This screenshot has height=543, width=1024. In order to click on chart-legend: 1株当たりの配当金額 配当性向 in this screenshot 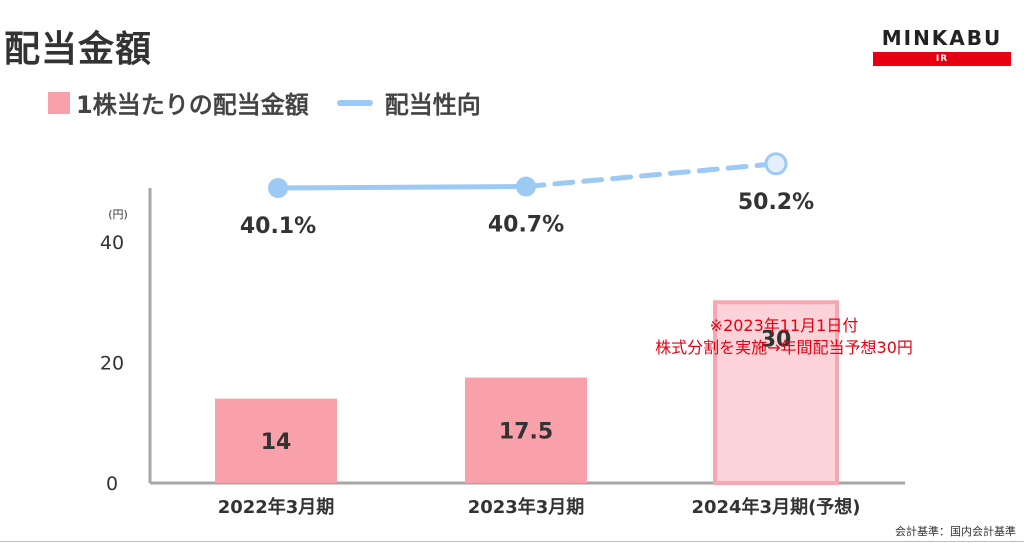, I will do `click(278, 102)`.